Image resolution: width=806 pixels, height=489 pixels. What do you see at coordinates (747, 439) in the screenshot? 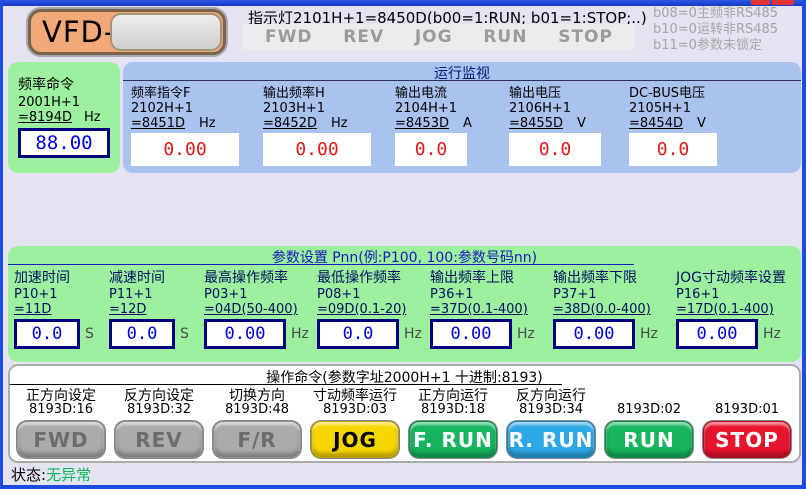
I see `stop-button: STOP` at bounding box center [747, 439].